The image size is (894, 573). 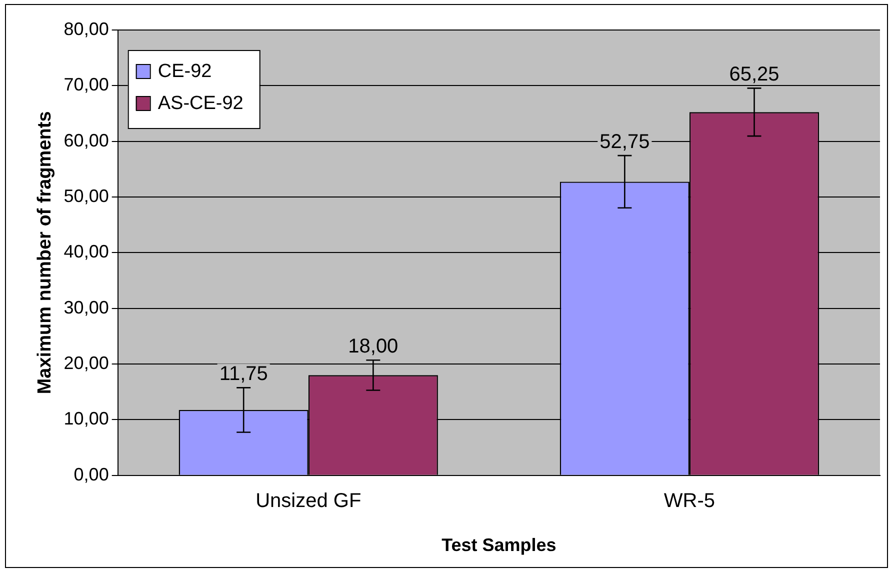 I want to click on y-tick-label: 50,00, so click(x=86, y=196).